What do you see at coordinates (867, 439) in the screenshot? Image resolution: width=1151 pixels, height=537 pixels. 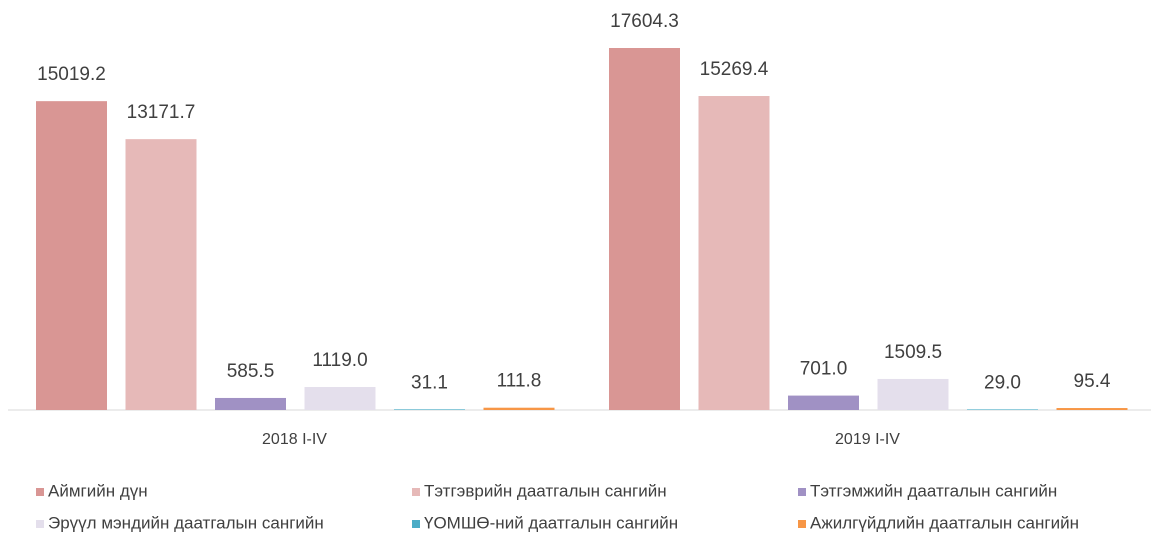 I see `x-tick-label: 2019 I-IV` at bounding box center [867, 439].